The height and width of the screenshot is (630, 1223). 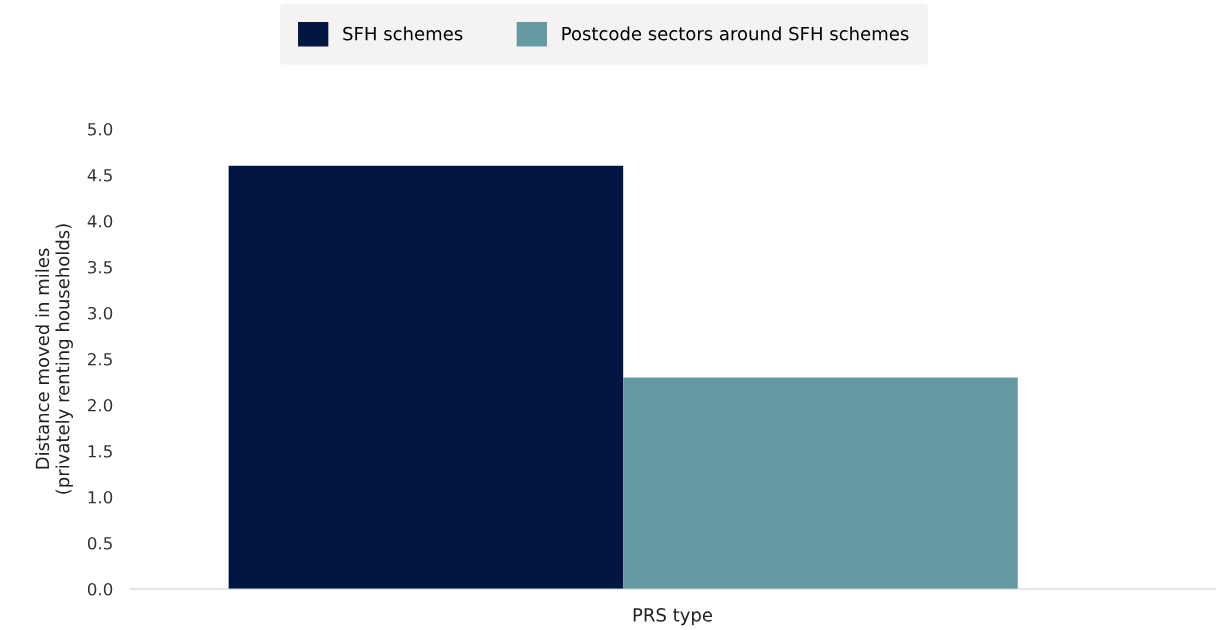 What do you see at coordinates (100, 359) in the screenshot?
I see `y-tick-label: 2.5` at bounding box center [100, 359].